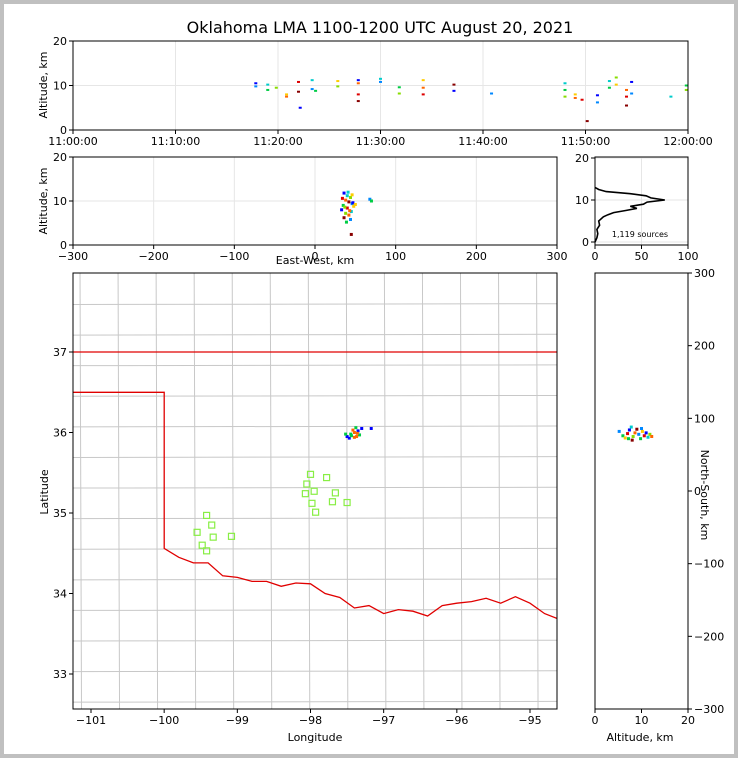  I want to click on time-x-tick-label: 12:00:00, so click(687, 141).